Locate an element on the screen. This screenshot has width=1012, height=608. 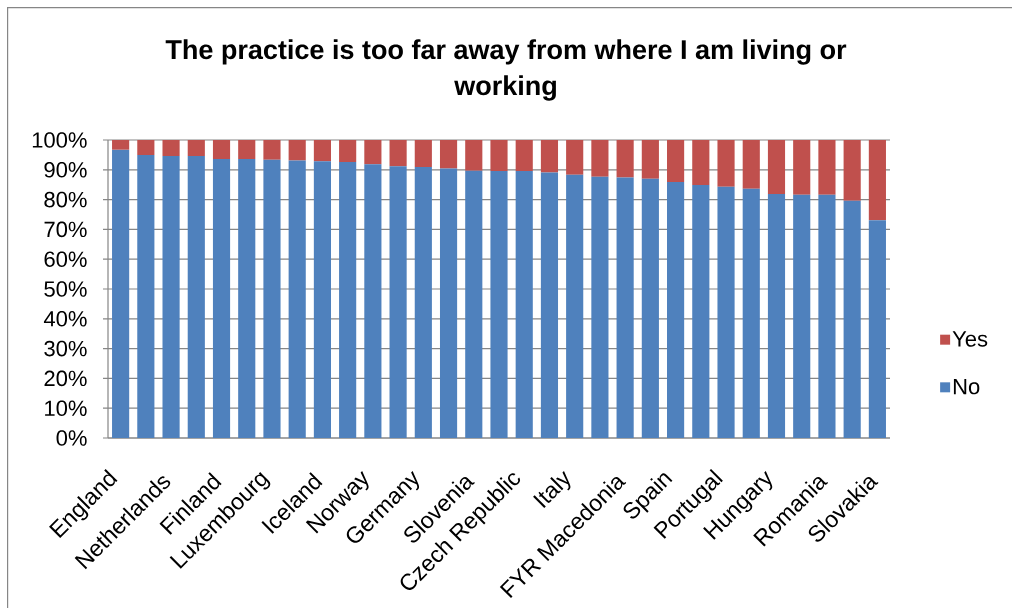
y-tick-label: 50% is located at coordinates (65, 289).